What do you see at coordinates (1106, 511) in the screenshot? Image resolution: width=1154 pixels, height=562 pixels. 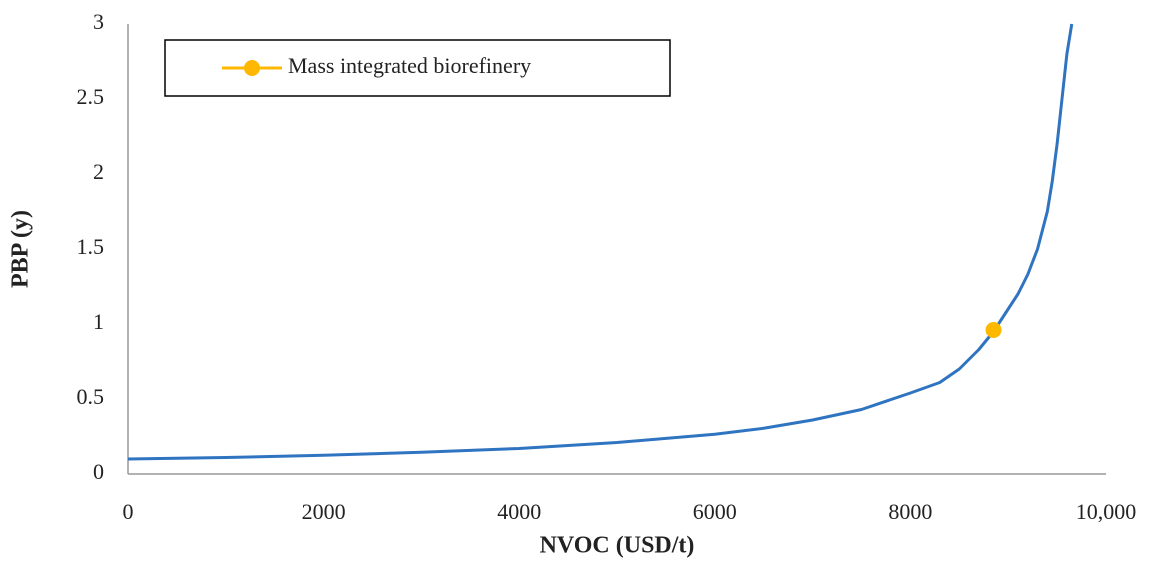 I see `x-tick-label: 10,000` at bounding box center [1106, 511].